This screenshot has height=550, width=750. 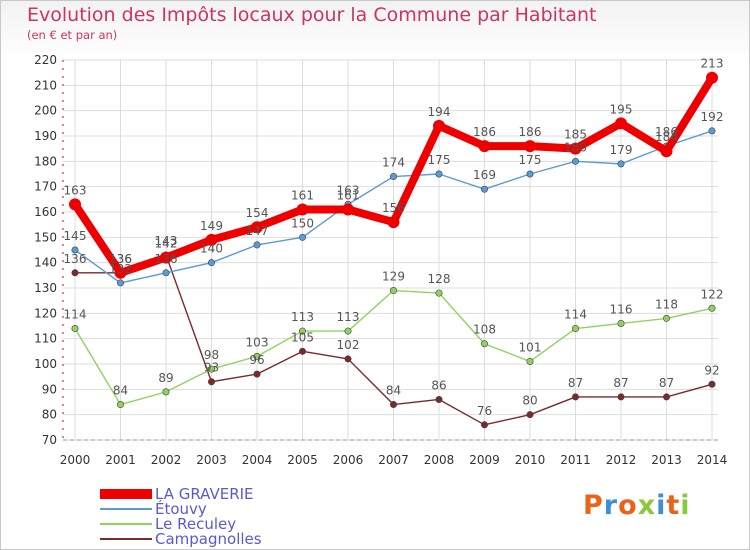 What do you see at coordinates (45, 136) in the screenshot?
I see `y-tick-label: 190` at bounding box center [45, 136].